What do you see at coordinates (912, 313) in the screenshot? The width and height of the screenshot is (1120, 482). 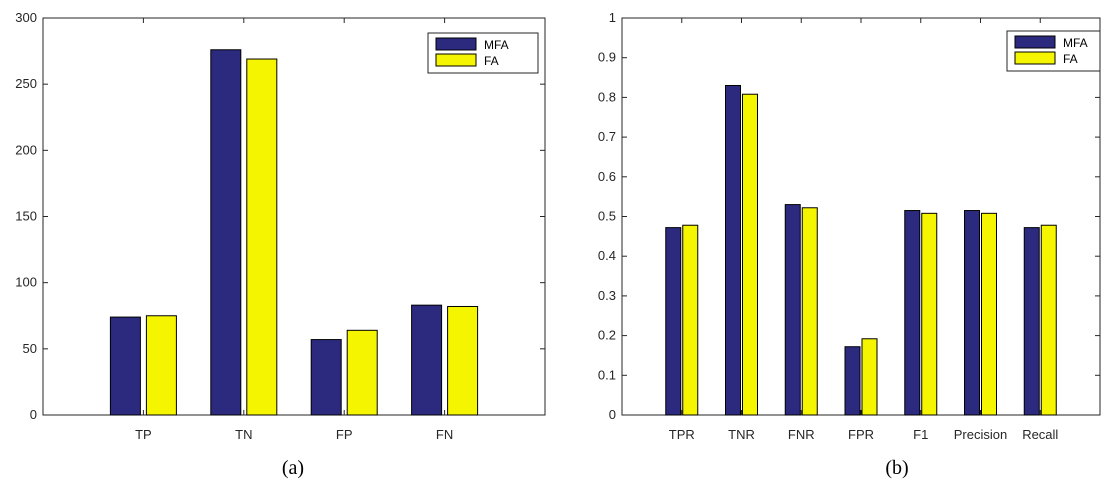 I see `bar-mfa-f1` at bounding box center [912, 313].